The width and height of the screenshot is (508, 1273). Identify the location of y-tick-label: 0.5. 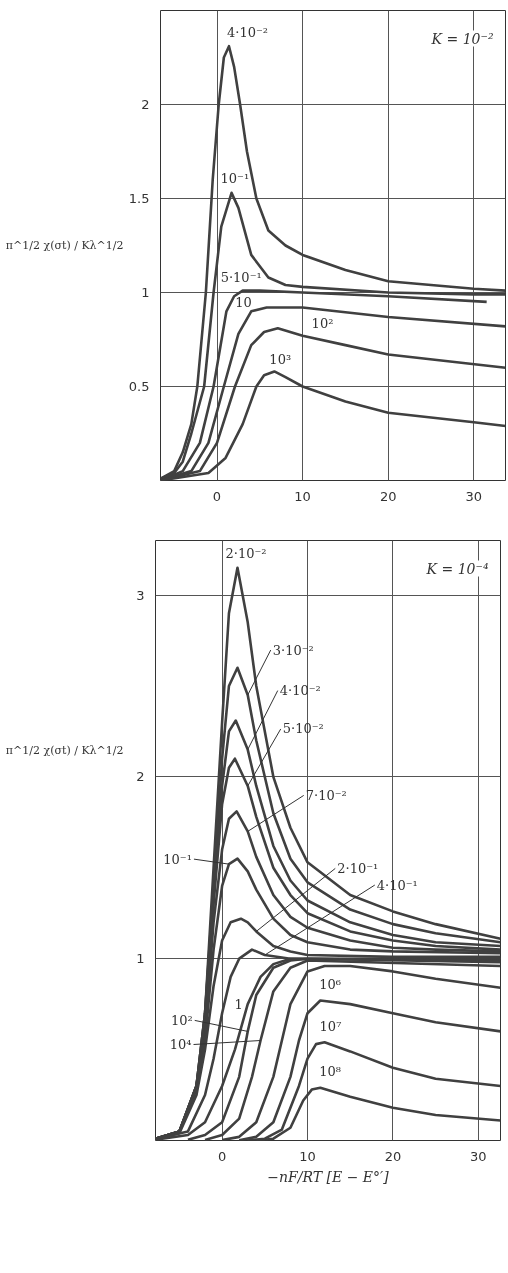
(139, 386).